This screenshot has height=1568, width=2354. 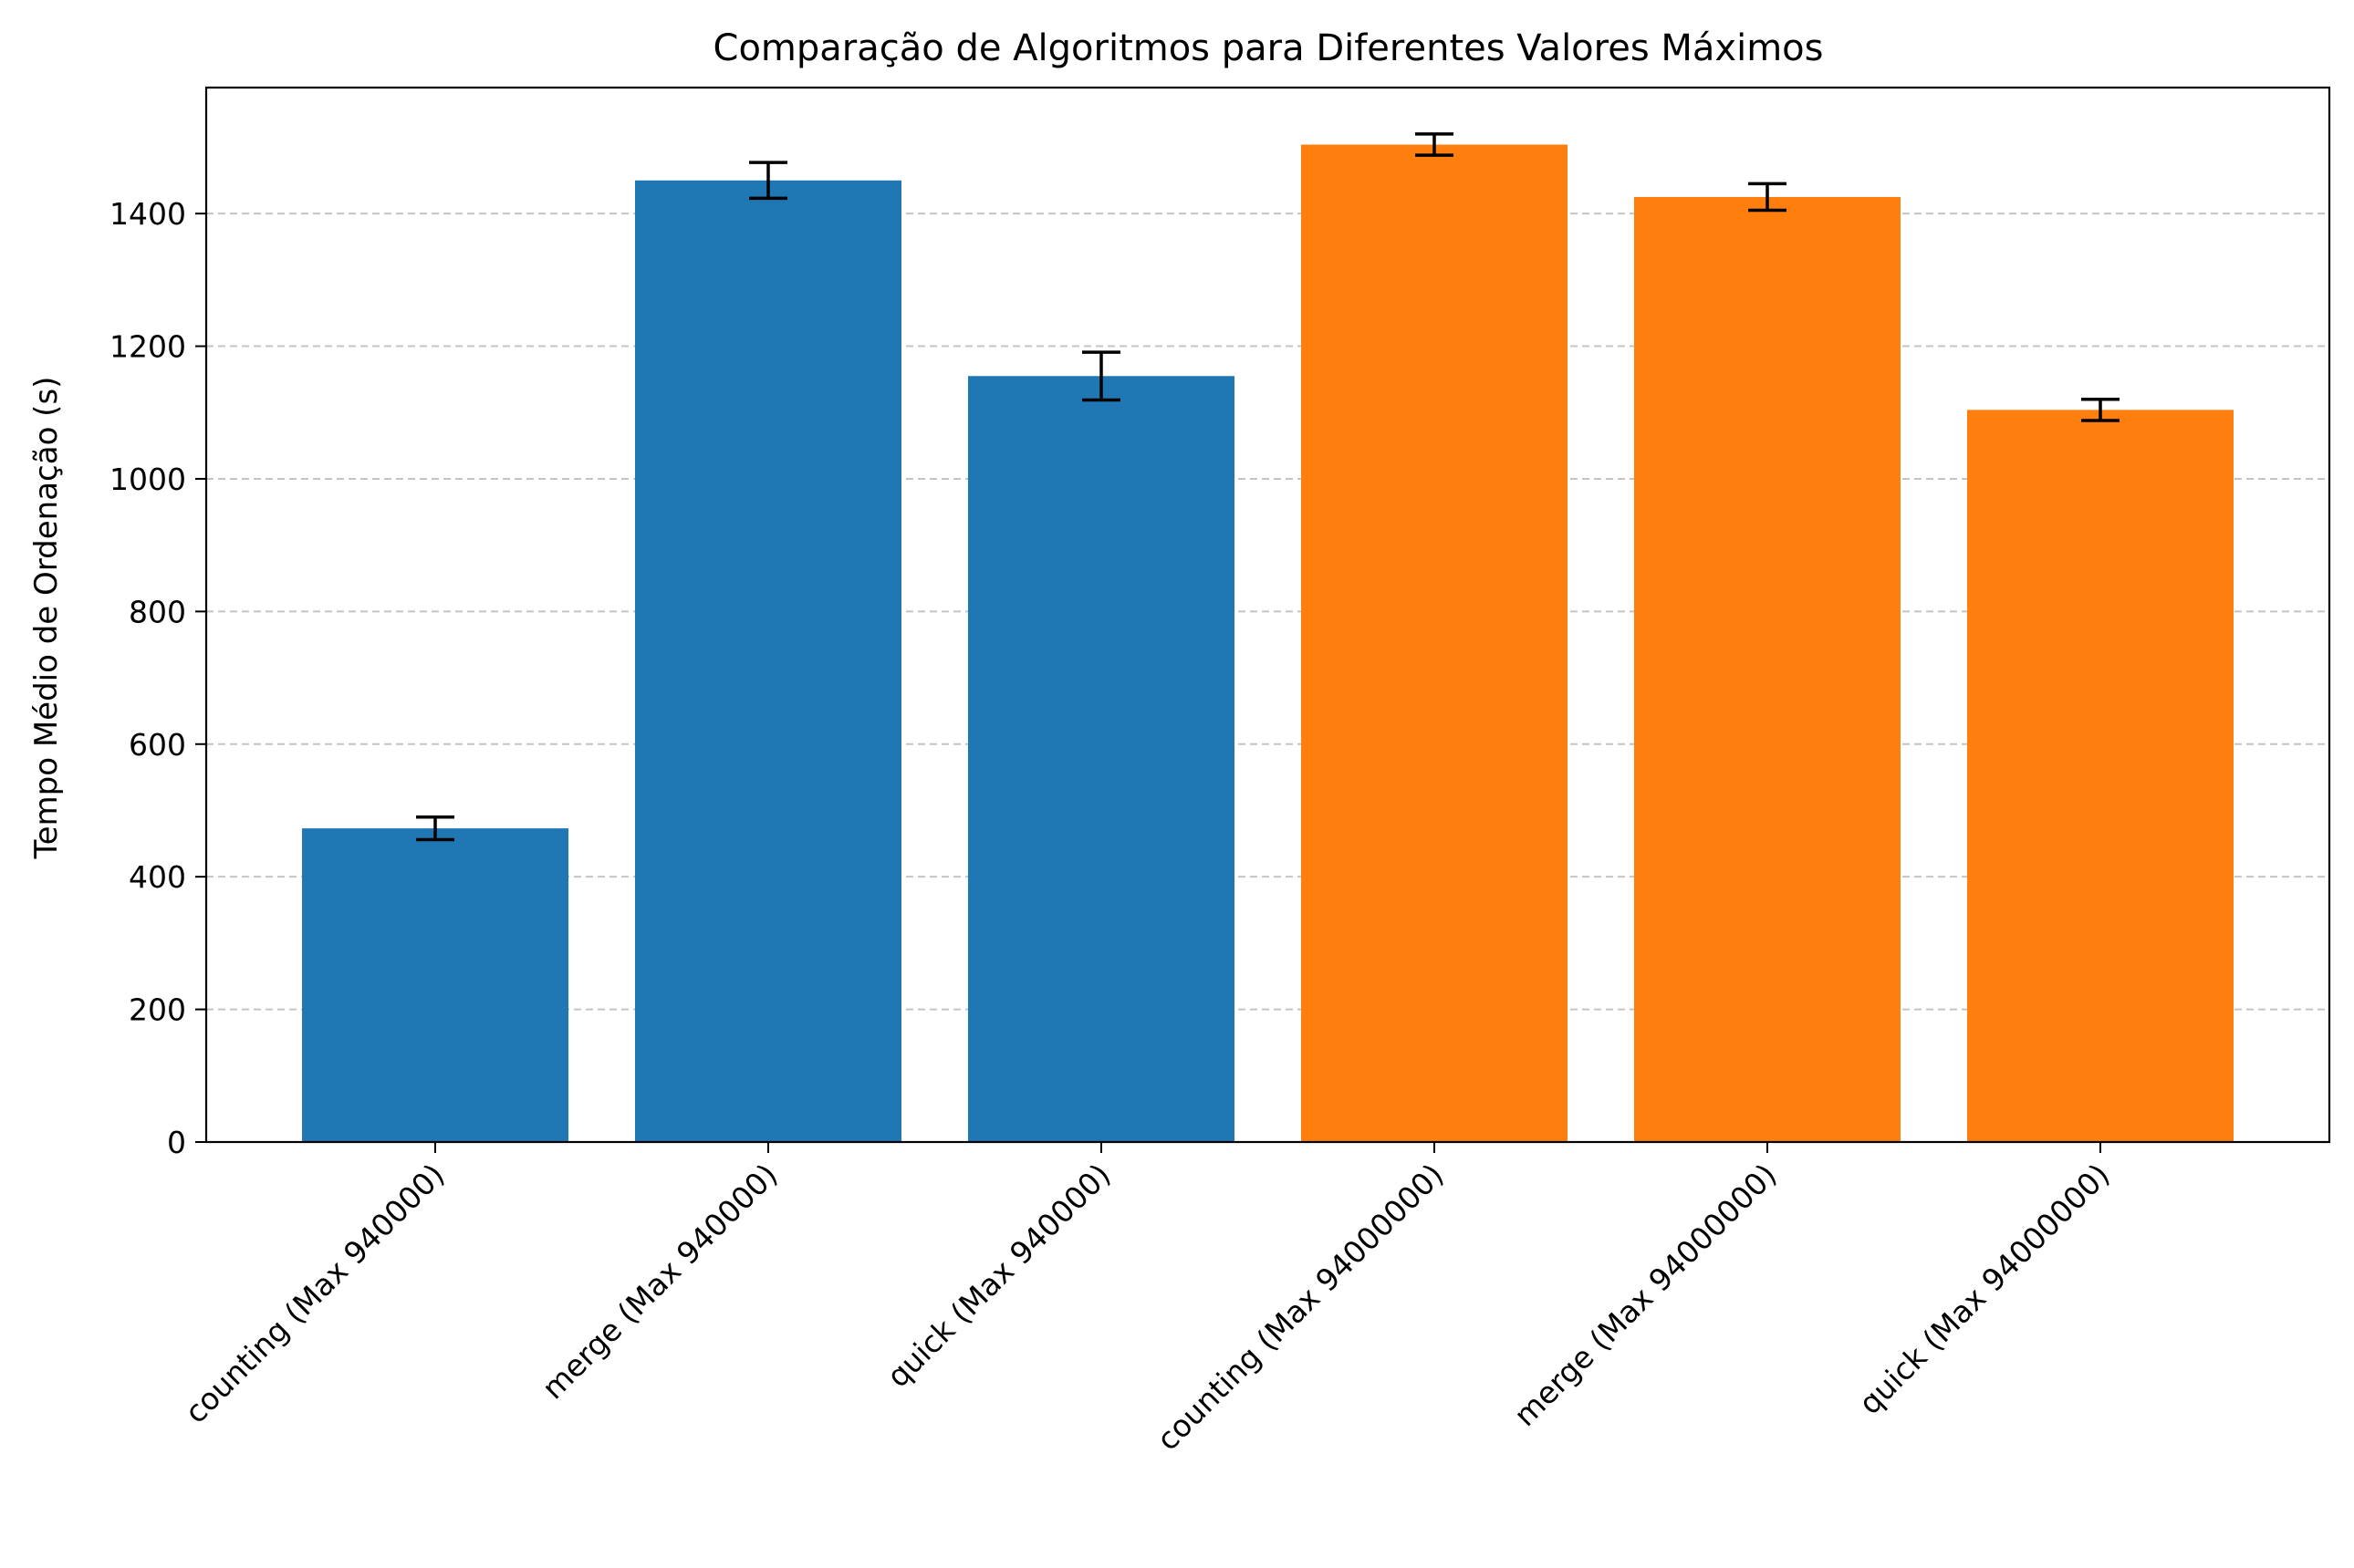 What do you see at coordinates (158, 745) in the screenshot?
I see `y-tick-label: 600` at bounding box center [158, 745].